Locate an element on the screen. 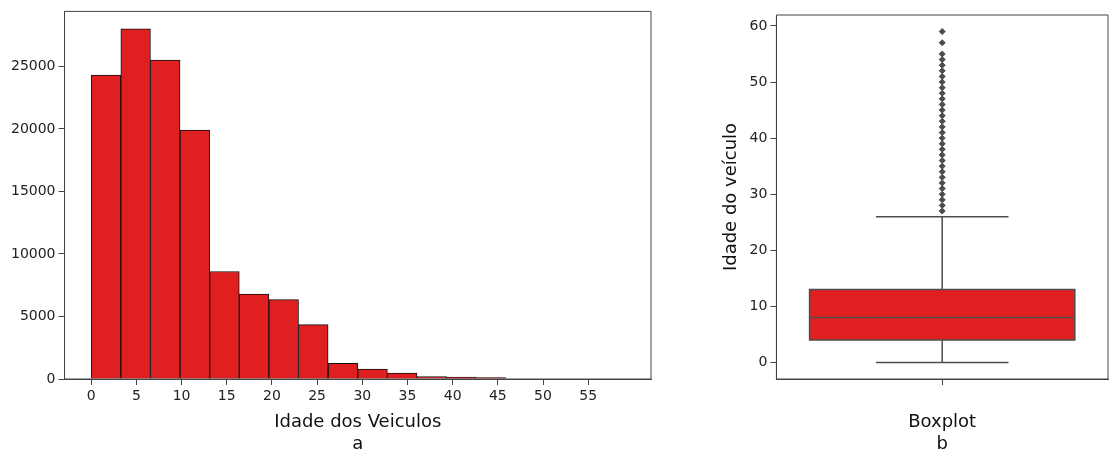 The image size is (1113, 459). y-axis-title: Idade do veículo is located at coordinates (730, 197).